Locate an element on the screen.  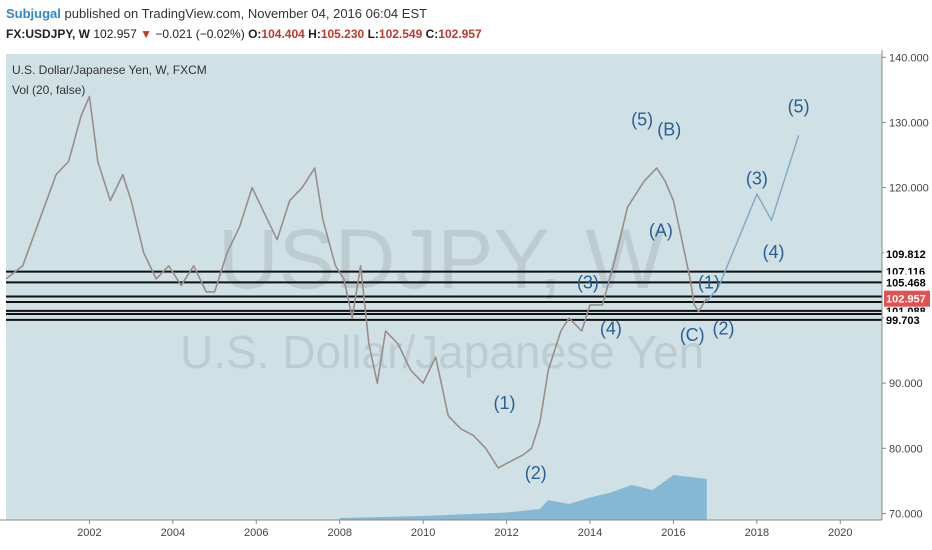
legend-title: U.S. Dollar/Japanese Yen, W, FXCM is located at coordinates (109, 70).